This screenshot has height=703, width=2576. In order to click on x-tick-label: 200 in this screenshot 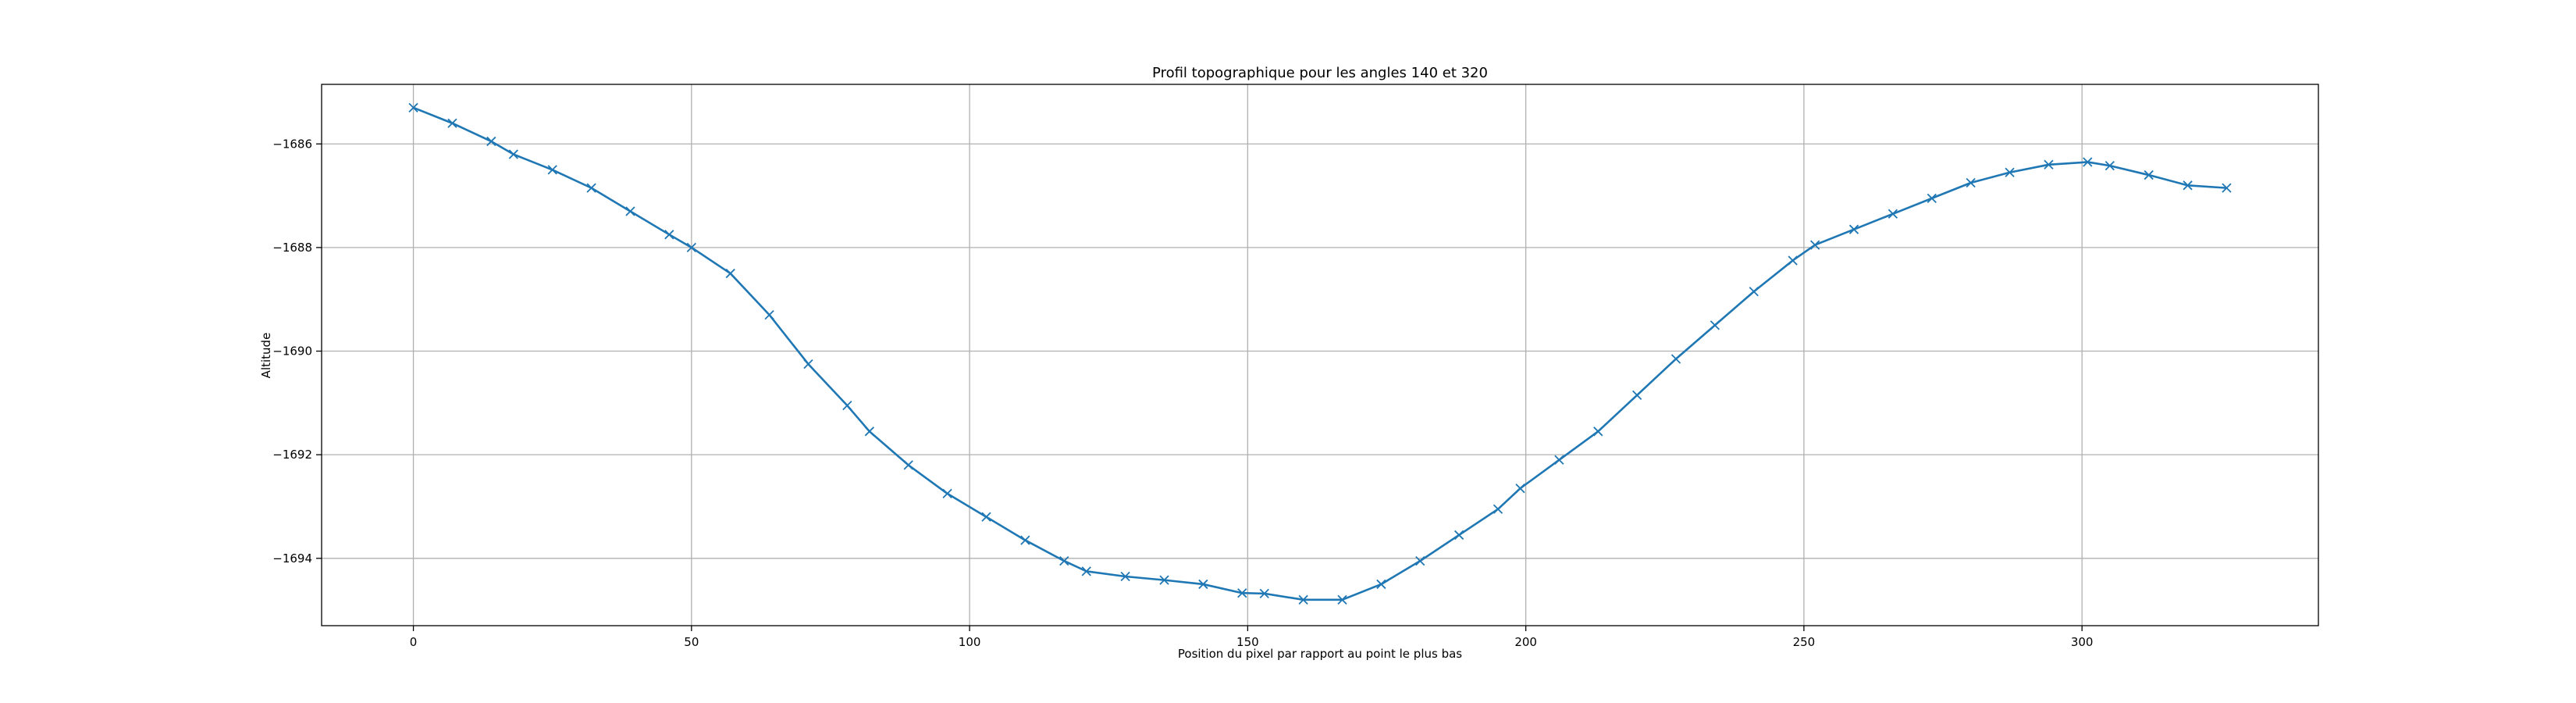, I will do `click(1525, 642)`.